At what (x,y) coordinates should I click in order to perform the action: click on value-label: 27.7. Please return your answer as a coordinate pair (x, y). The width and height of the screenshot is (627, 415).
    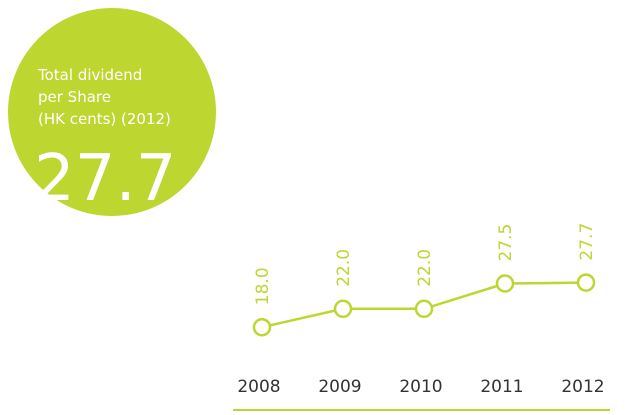
    Looking at the image, I should click on (587, 242).